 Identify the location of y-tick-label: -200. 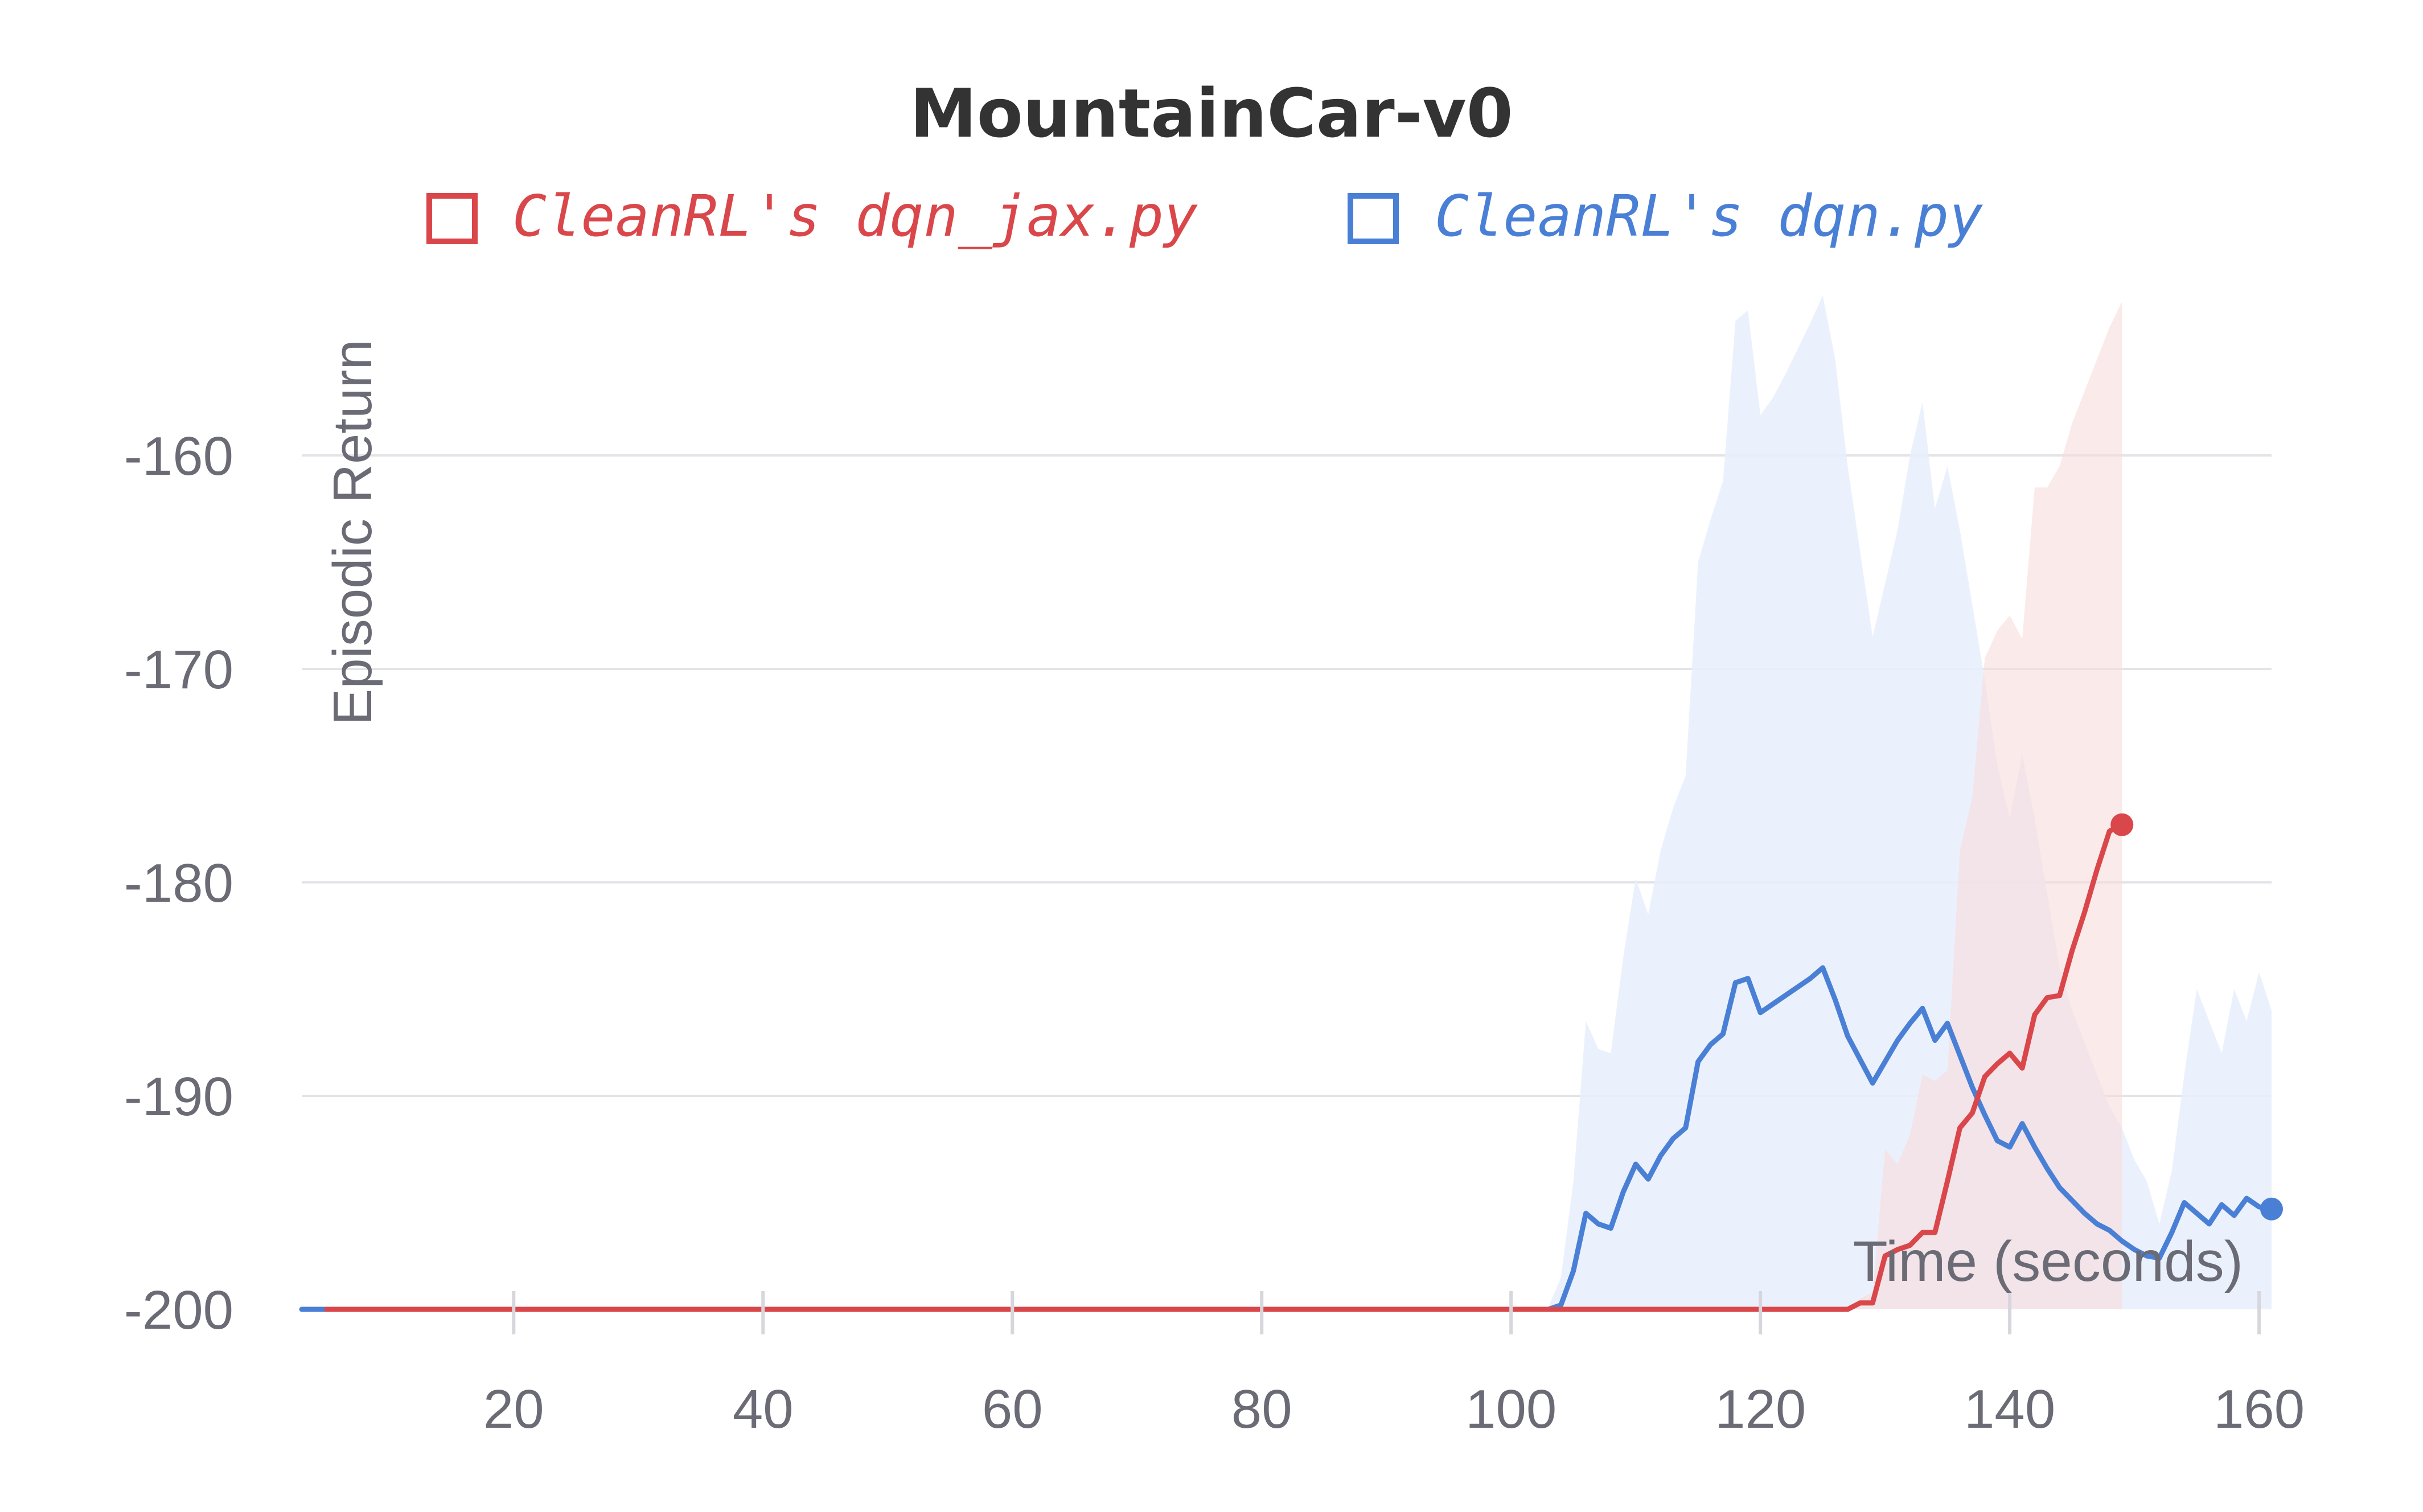
(178, 1310).